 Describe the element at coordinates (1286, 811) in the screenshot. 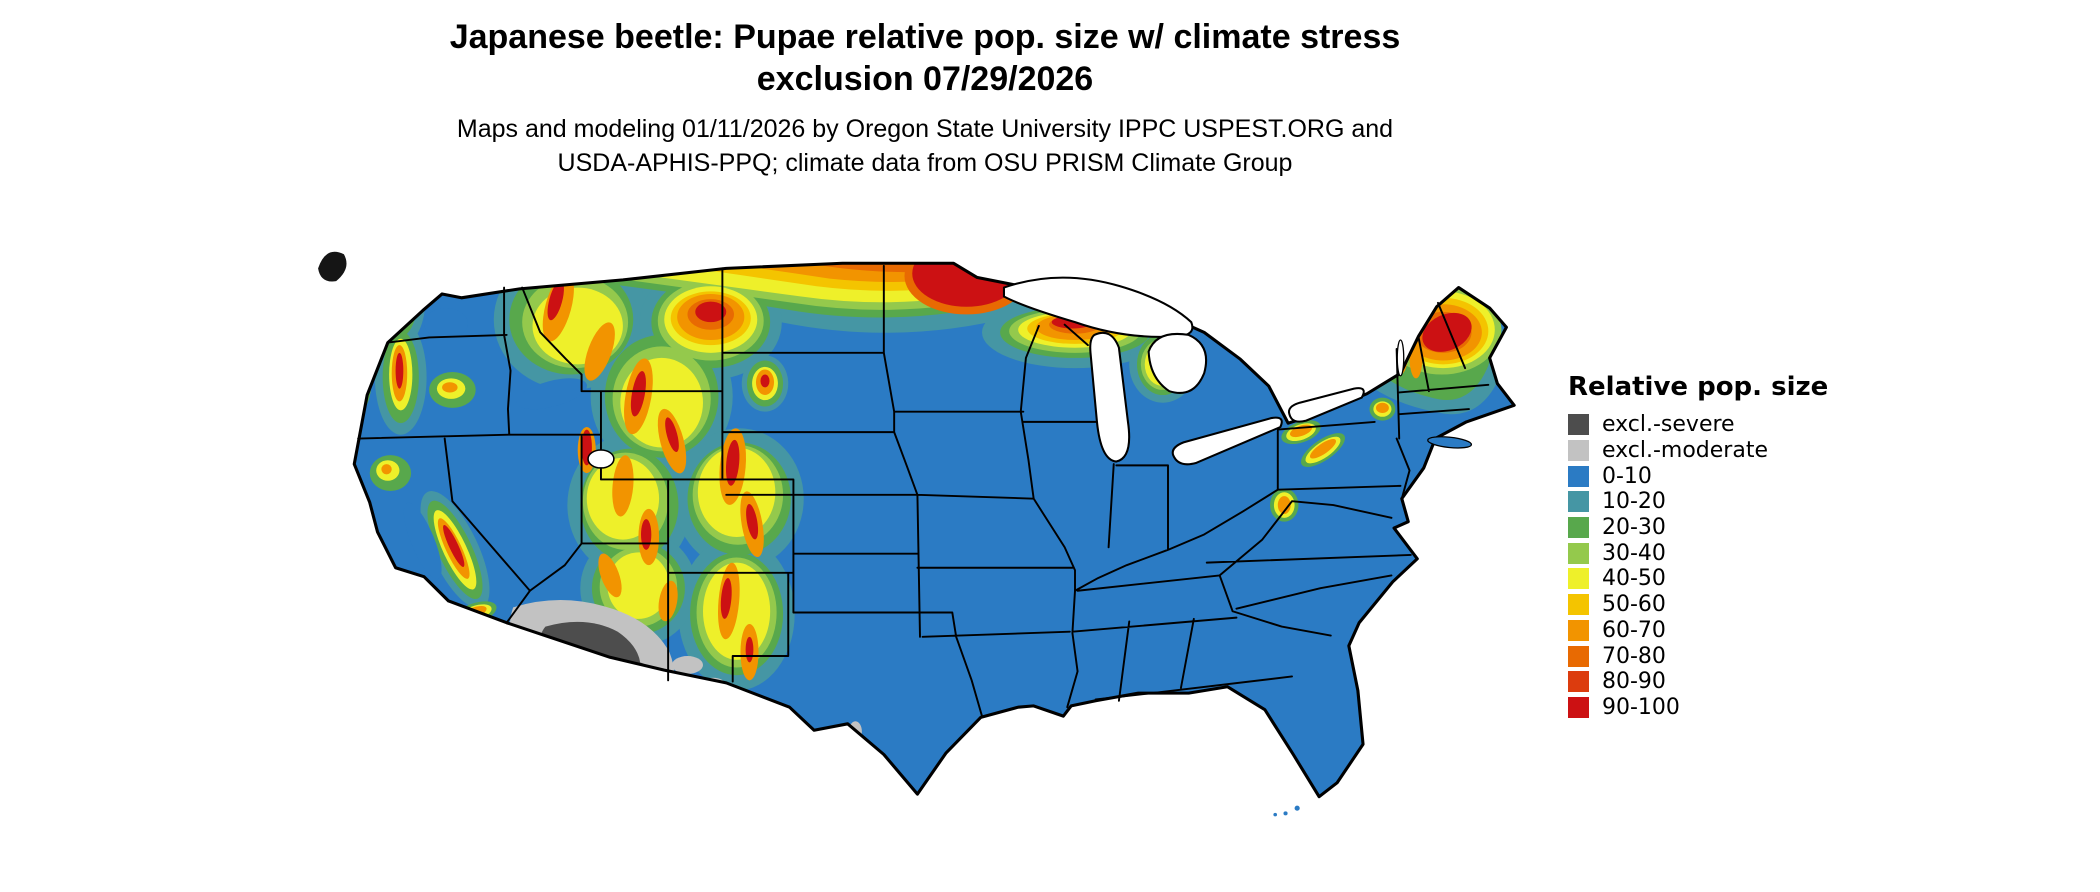

I see `florida-keys` at that location.